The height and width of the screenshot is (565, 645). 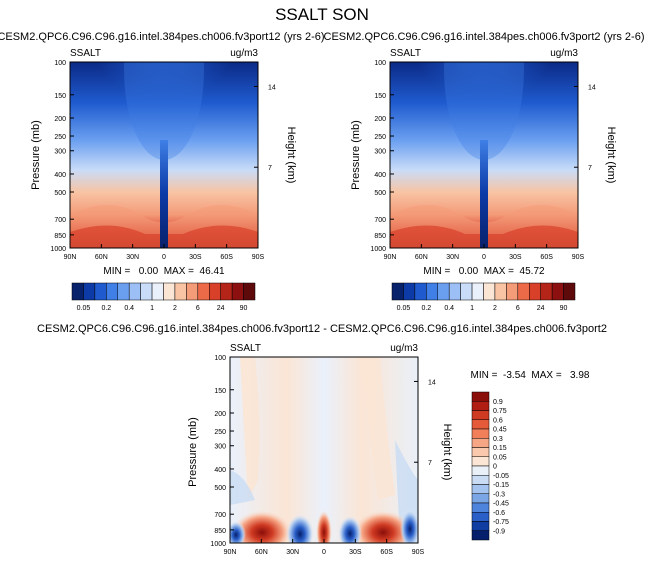 I want to click on colorbar-label: 0.4, so click(x=449, y=308).